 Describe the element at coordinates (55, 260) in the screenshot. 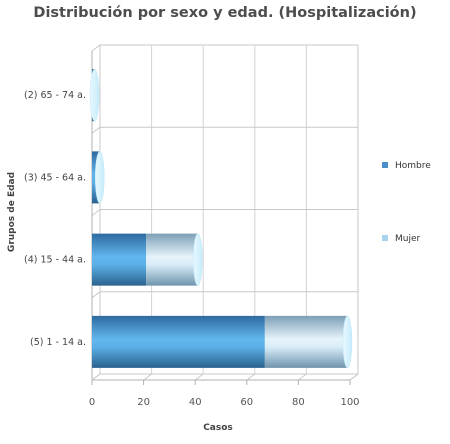

I see `y-tick-label: (4) 15 - 44 a.` at that location.